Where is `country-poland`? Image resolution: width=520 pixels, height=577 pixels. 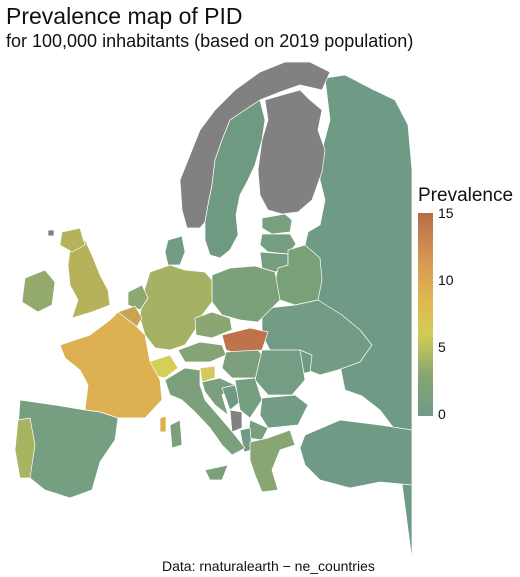 country-poland is located at coordinates (246, 294).